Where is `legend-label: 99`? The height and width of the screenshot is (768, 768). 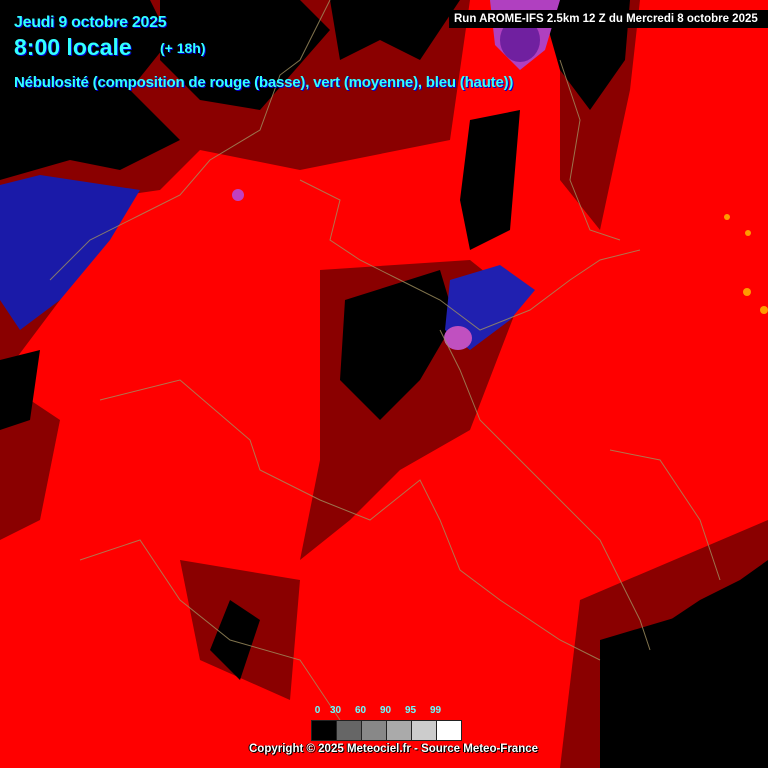
legend-label: 99 is located at coordinates (435, 710).